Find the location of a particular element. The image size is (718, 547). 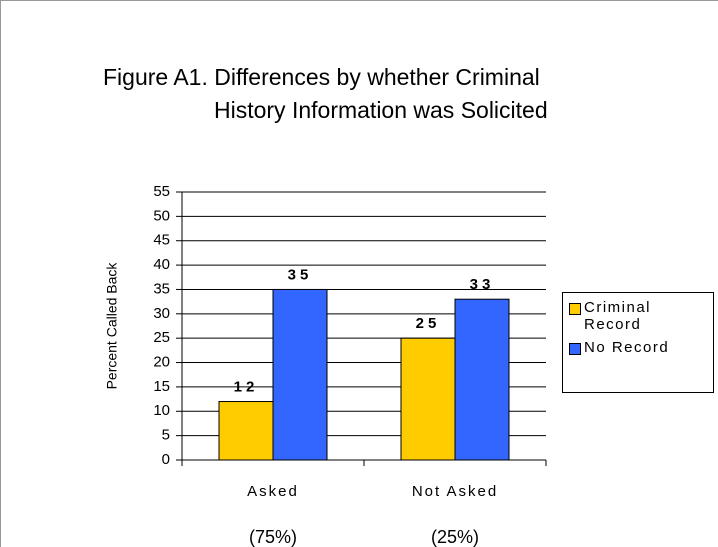

y-tick-label: 45 is located at coordinates (161, 240).